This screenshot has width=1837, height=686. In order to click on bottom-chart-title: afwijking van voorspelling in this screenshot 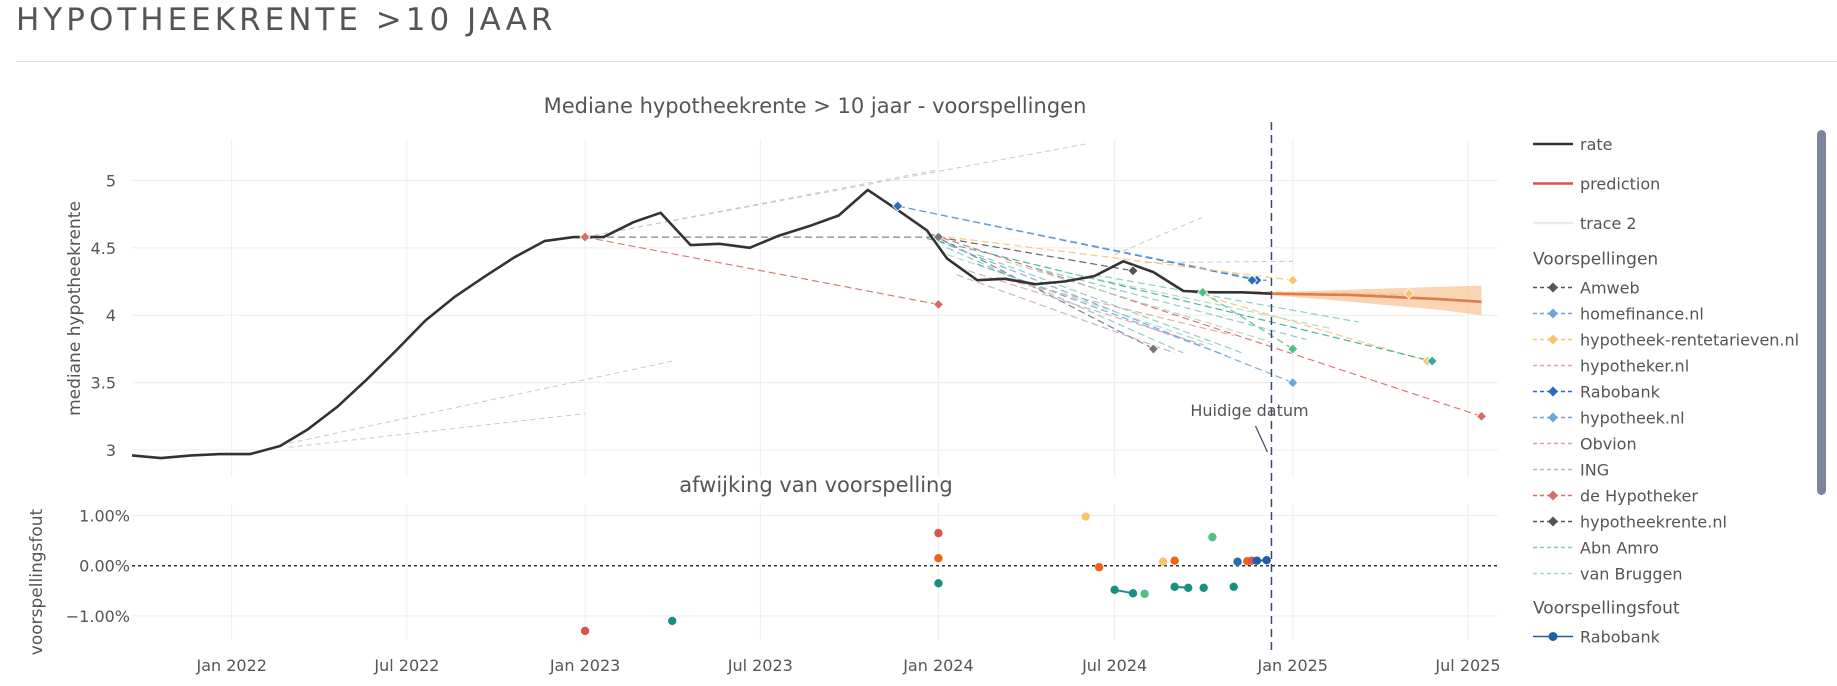, I will do `click(815, 485)`.